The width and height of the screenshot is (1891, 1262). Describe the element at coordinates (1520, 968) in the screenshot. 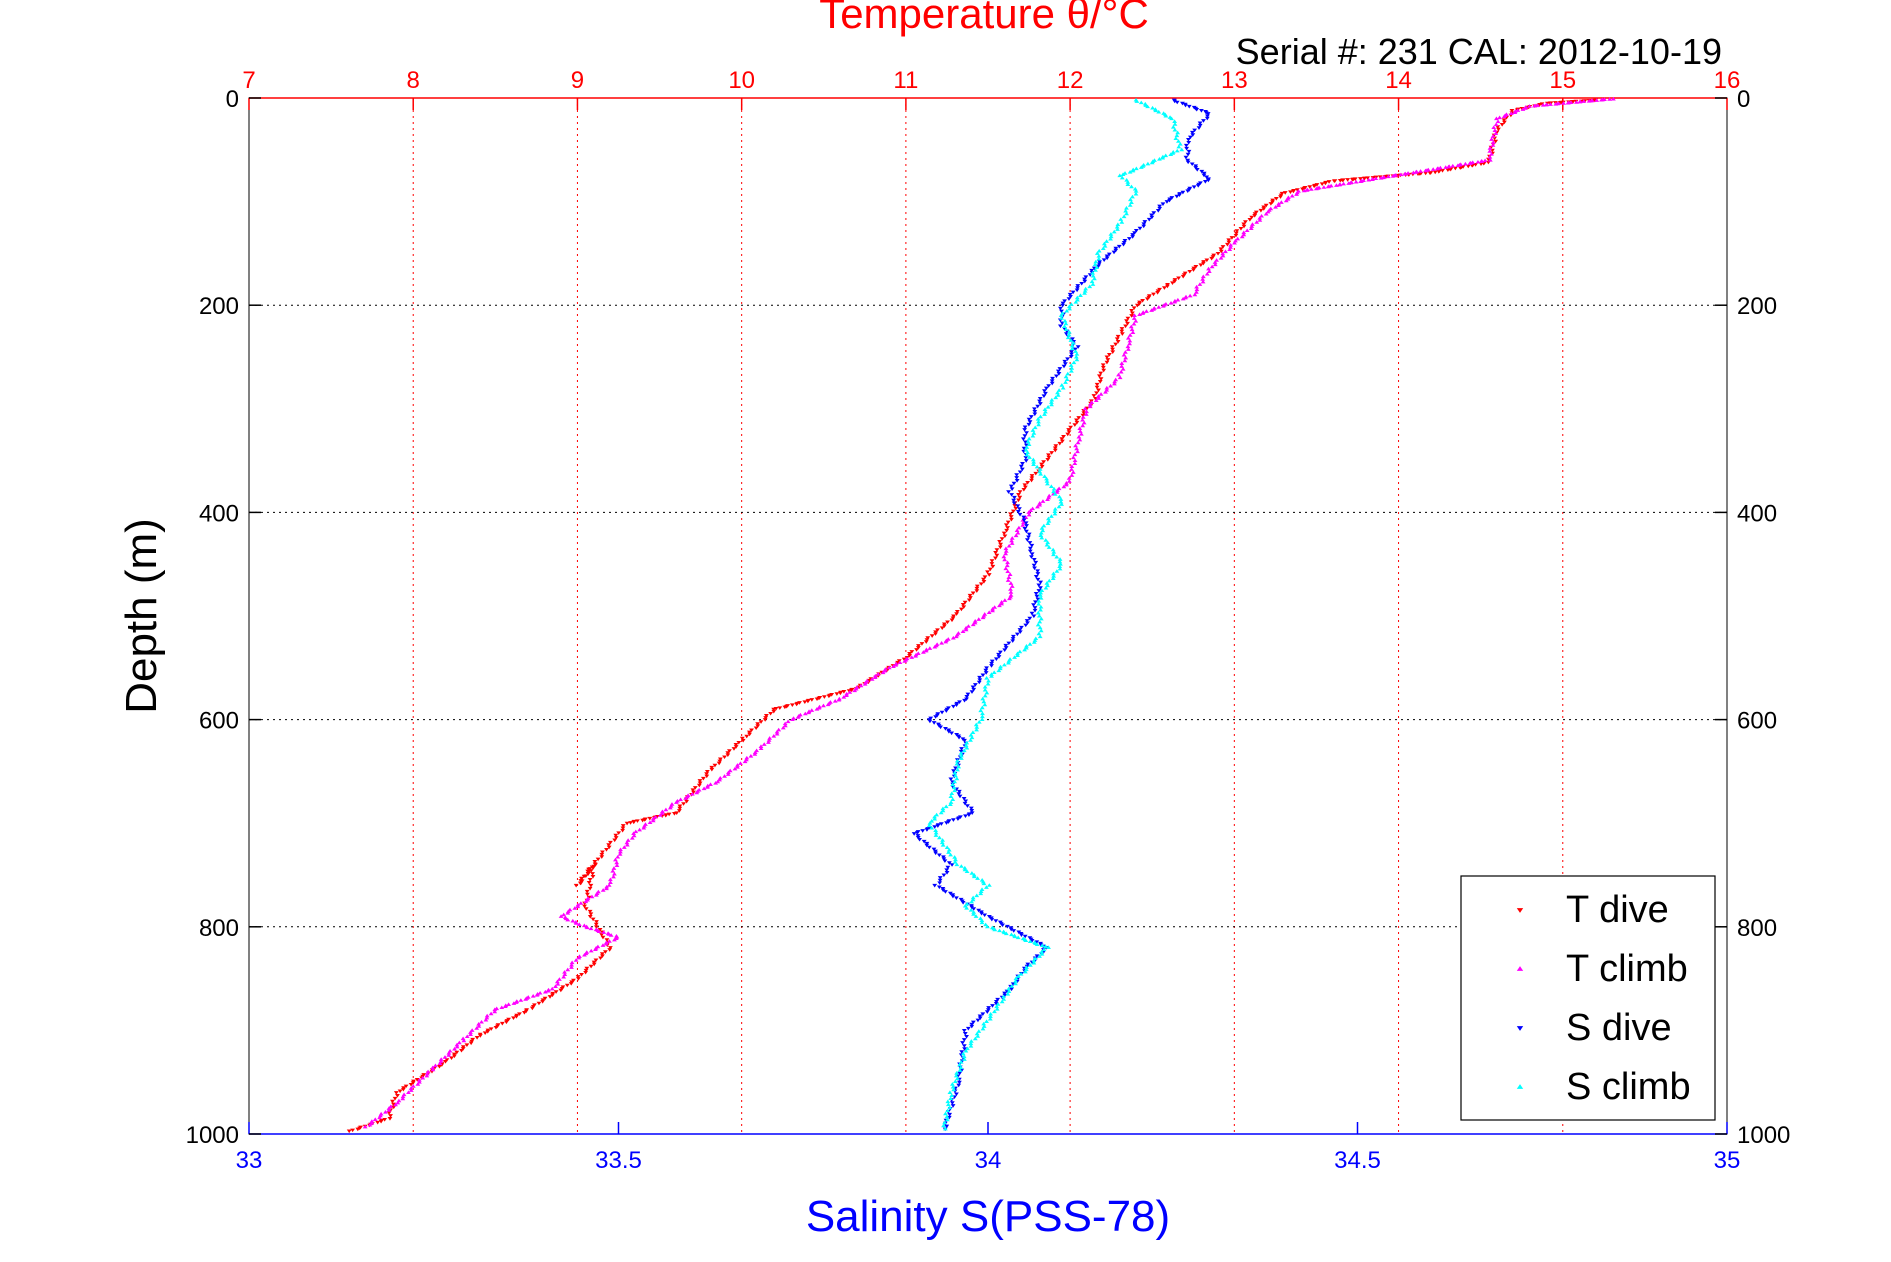

I see `legend-marker` at that location.